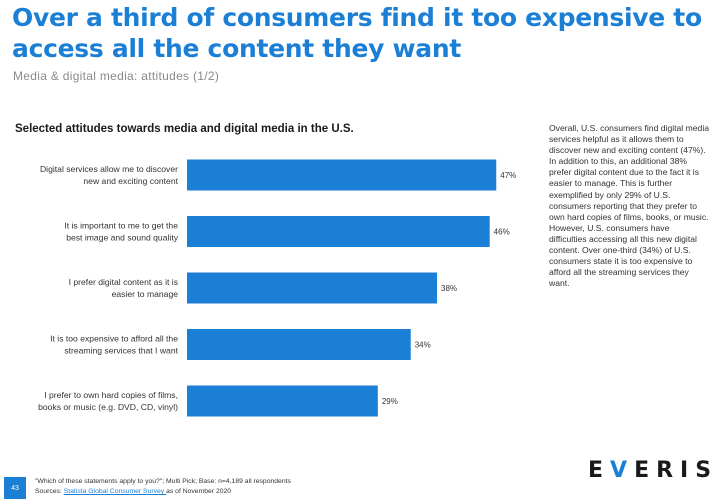  What do you see at coordinates (115, 491) in the screenshot?
I see `sources-link: Statista Global Consumer Survey` at bounding box center [115, 491].